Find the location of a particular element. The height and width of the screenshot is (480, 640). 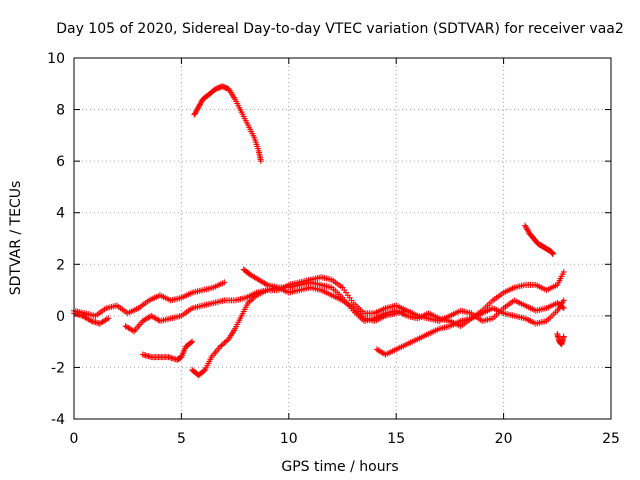

x-tick-label: 10 is located at coordinates (289, 439).